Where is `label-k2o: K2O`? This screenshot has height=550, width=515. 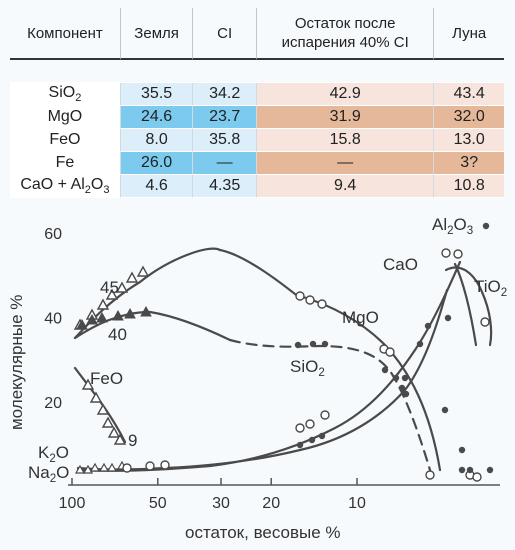 label-k2o: K2O is located at coordinates (53, 454).